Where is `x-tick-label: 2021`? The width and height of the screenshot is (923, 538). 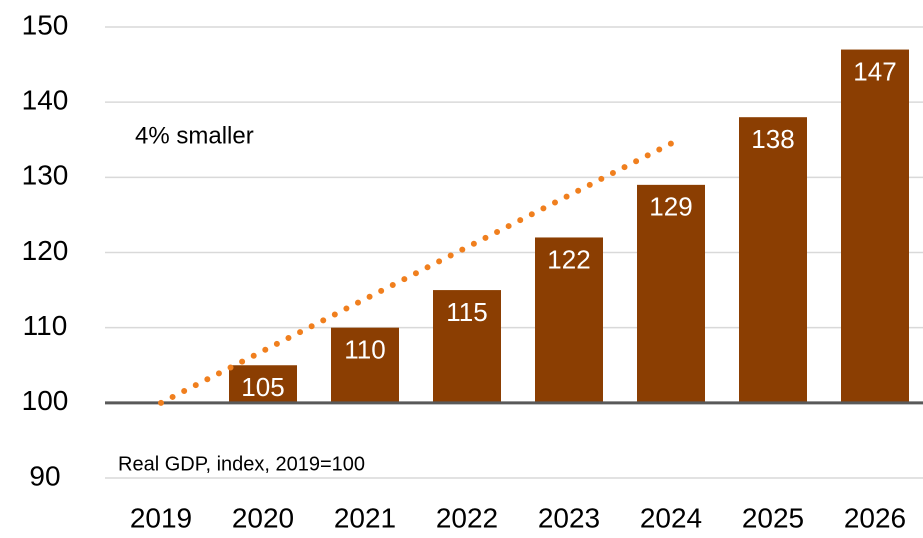
x-tick-label: 2021 is located at coordinates (365, 517).